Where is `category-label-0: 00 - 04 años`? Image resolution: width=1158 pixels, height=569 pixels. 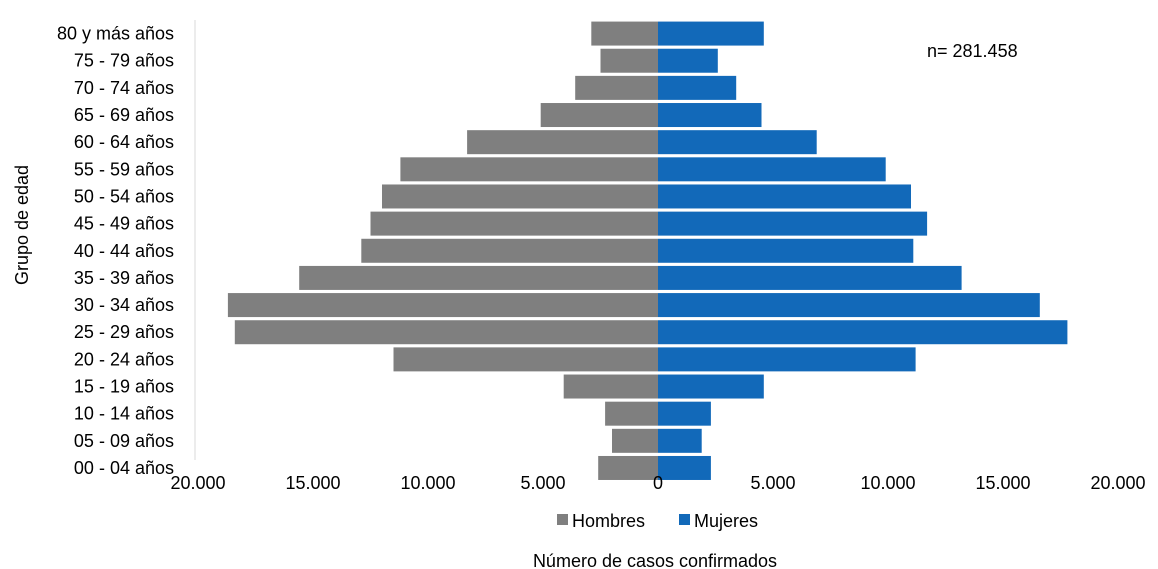 category-label-0: 00 - 04 años is located at coordinates (124, 468).